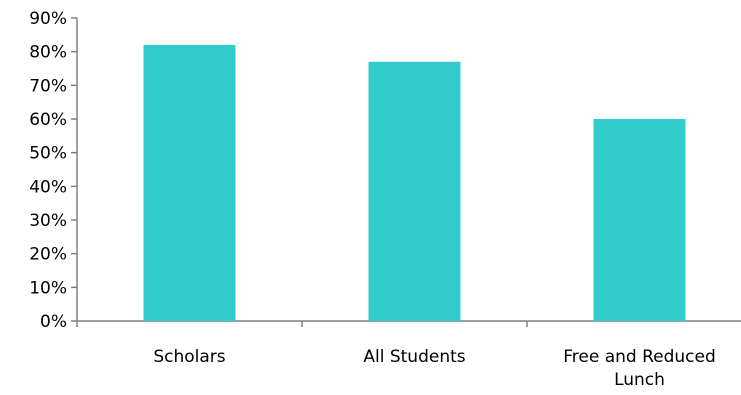 This screenshot has width=741, height=395. What do you see at coordinates (639, 380) in the screenshot?
I see `x-tick-label-line: Lunch` at bounding box center [639, 380].